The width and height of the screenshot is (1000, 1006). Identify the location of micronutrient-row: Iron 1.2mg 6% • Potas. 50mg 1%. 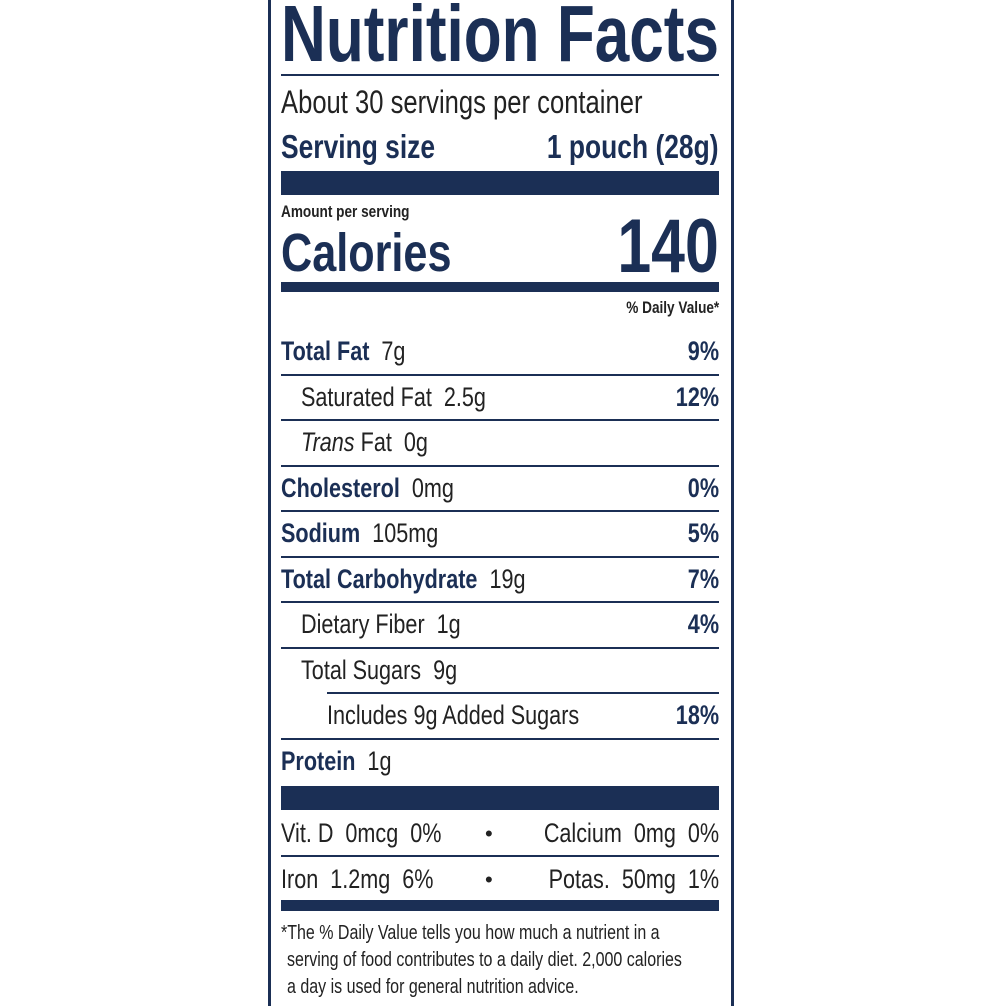
(500, 879).